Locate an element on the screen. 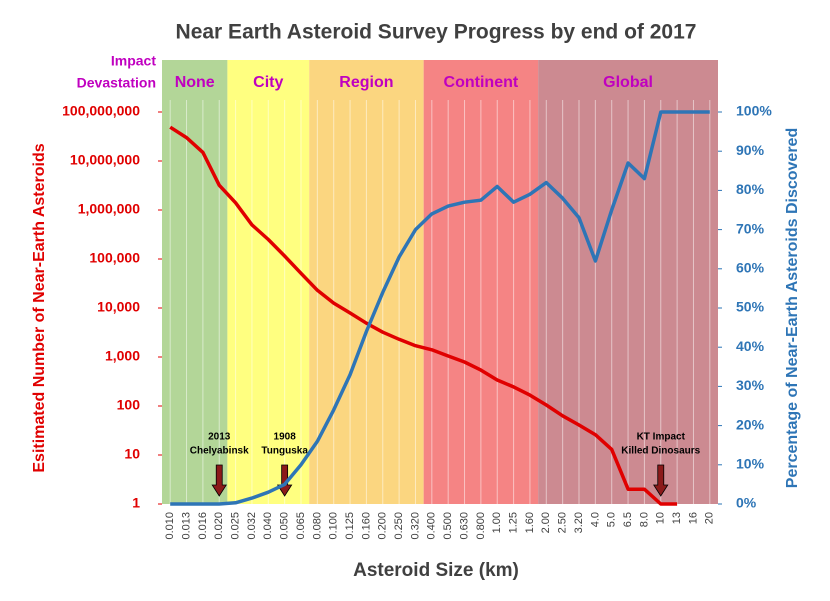  annotation: 2013 is located at coordinates (219, 437).